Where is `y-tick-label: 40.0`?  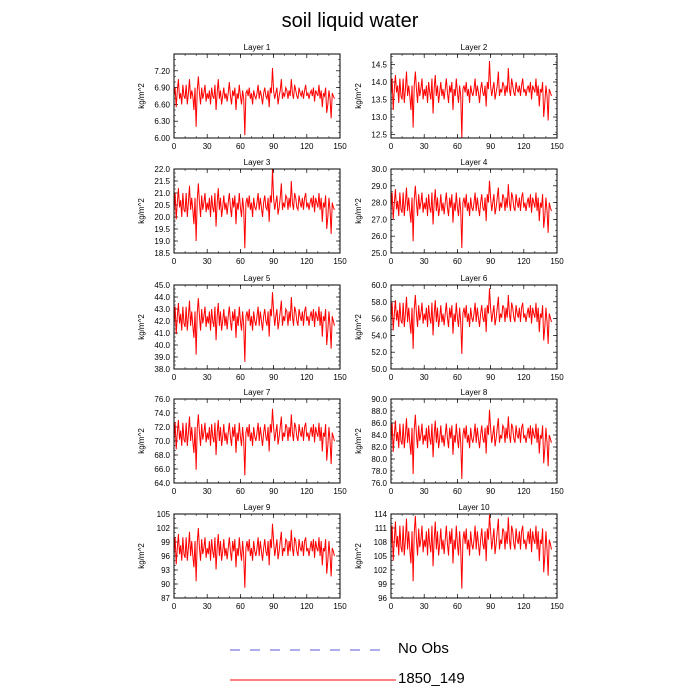 y-tick-label: 40.0 is located at coordinates (162, 345).